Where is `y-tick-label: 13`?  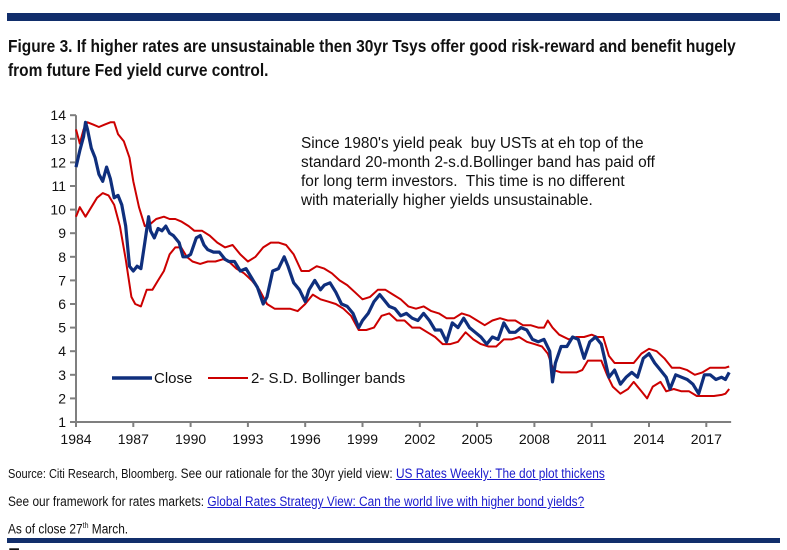 y-tick-label: 13 is located at coordinates (58, 139).